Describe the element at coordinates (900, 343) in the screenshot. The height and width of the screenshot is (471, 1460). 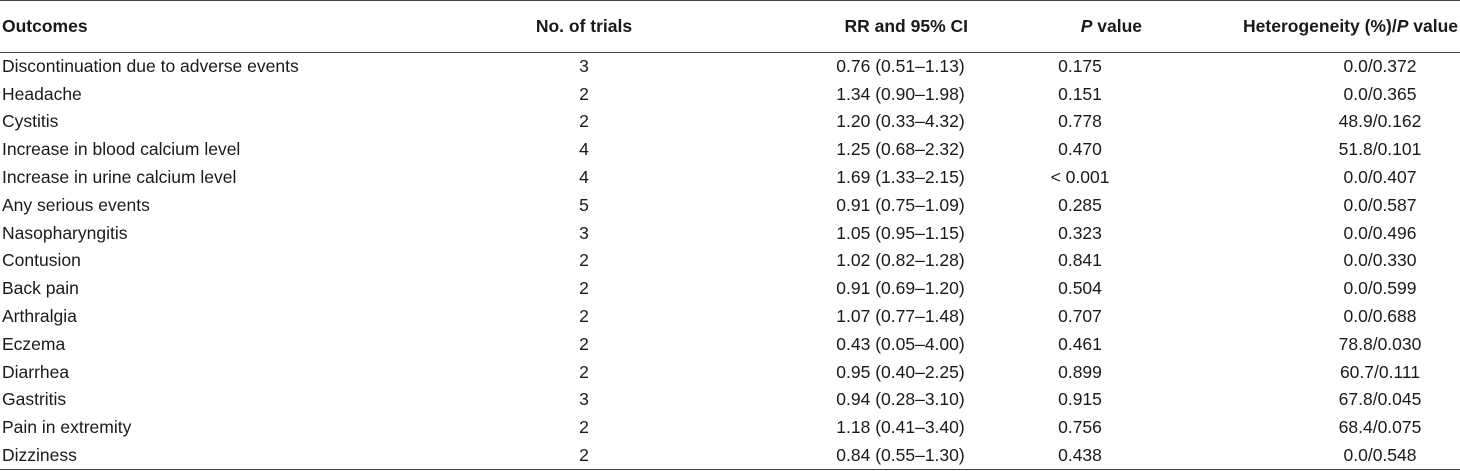
I see `cell-rr: 0.43 (0.05–4.00)` at that location.